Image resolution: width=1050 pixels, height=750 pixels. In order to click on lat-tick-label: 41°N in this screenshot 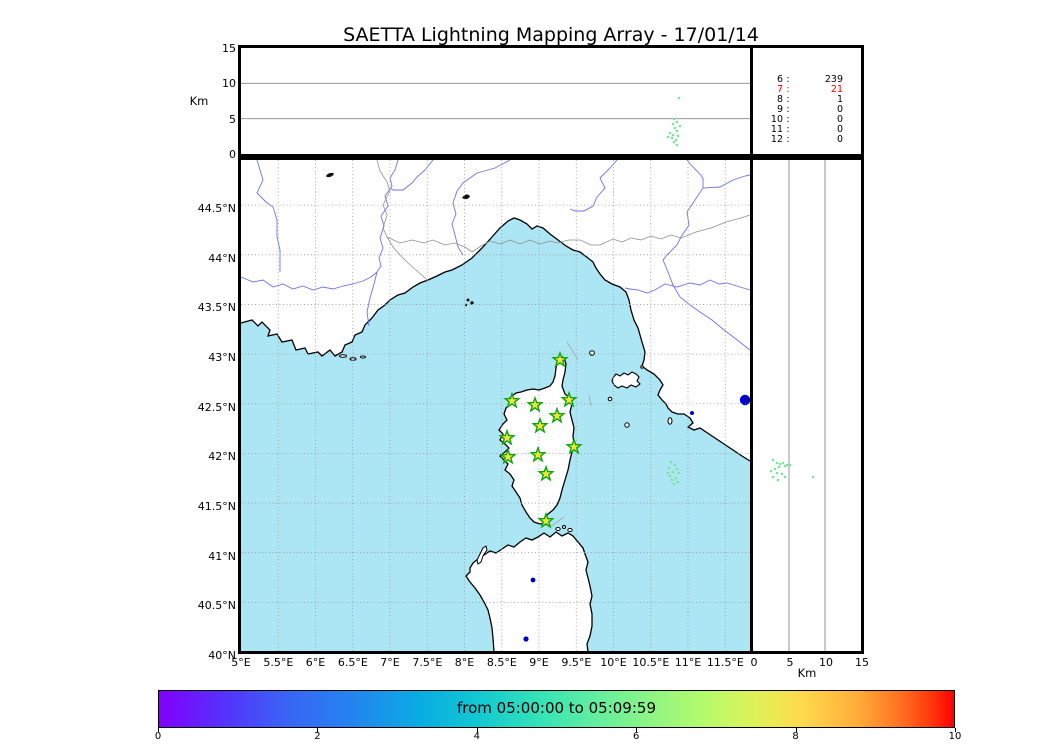, I will do `click(222, 556)`.